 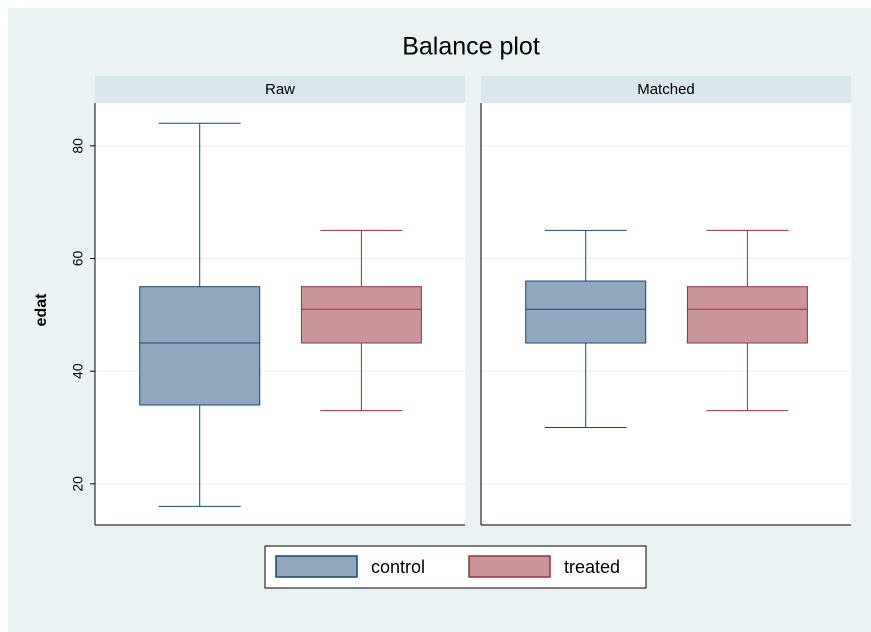 I want to click on legend-label: control, so click(x=398, y=567).